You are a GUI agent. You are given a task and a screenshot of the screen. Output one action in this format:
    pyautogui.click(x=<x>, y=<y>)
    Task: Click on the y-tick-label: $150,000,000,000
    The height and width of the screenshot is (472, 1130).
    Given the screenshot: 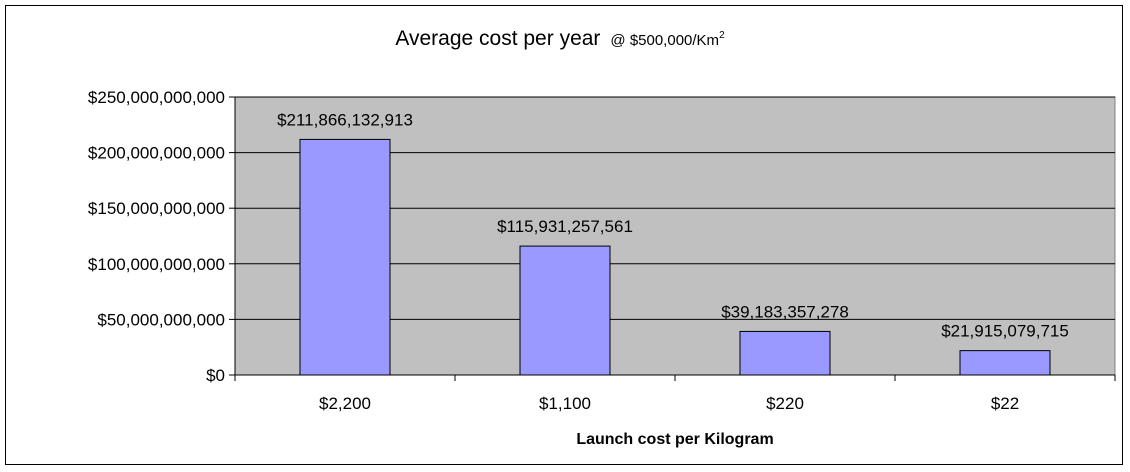 What is the action you would take?
    pyautogui.click(x=156, y=208)
    